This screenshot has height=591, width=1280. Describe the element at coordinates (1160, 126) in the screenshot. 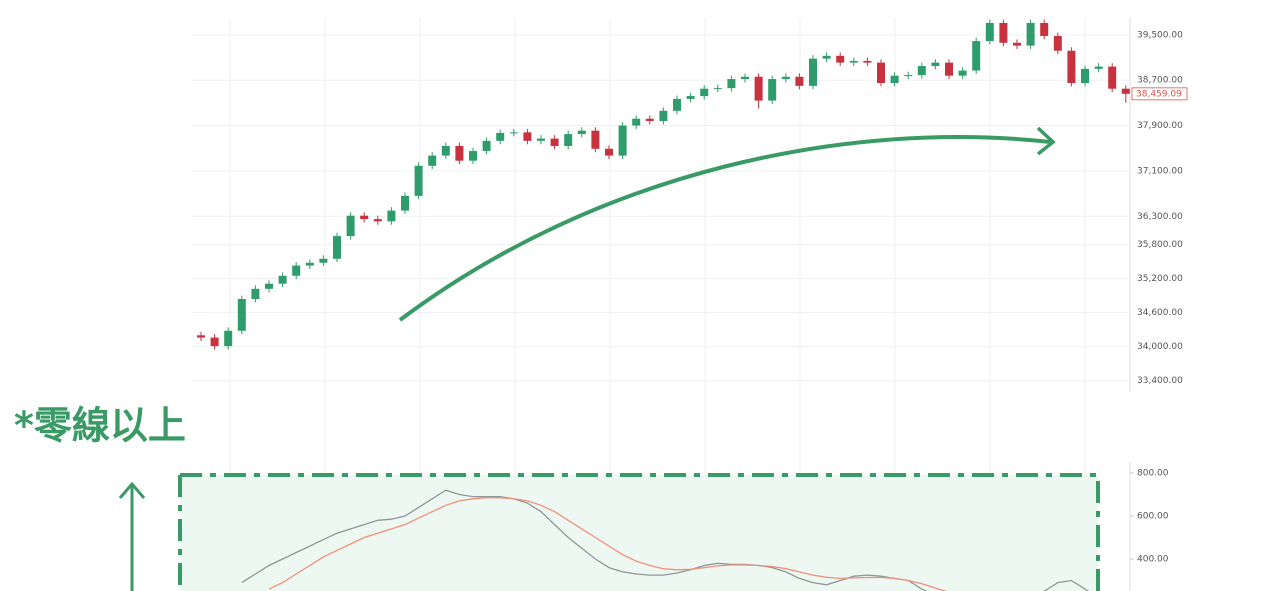

I see `y-tick-label: 37,900.00` at that location.